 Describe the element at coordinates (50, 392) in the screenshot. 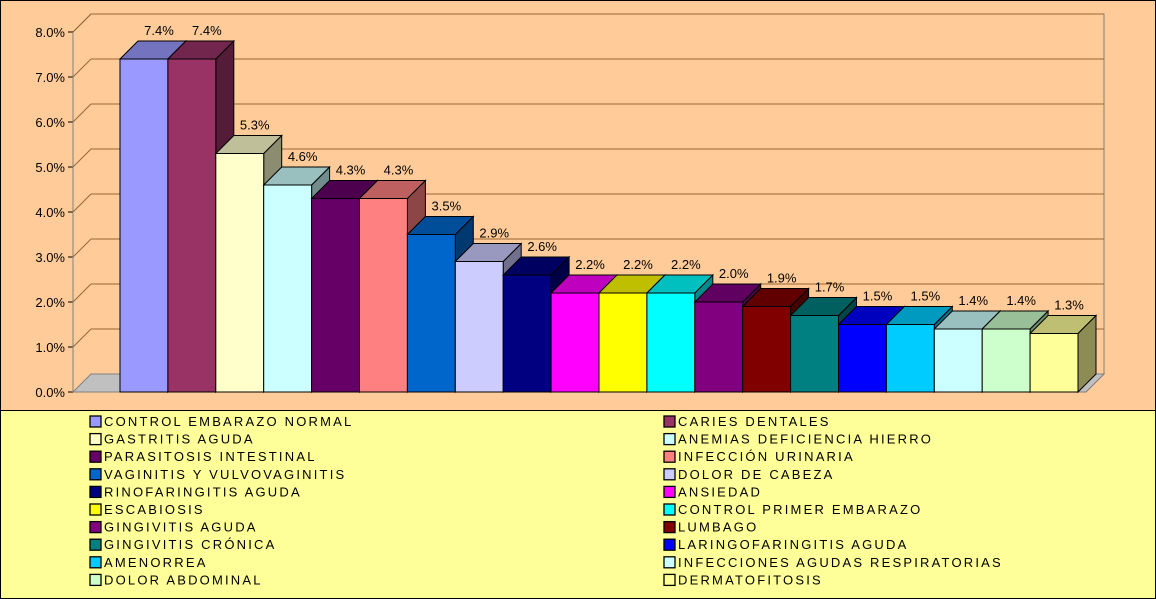

I see `y-tick-label: 0.0%` at that location.